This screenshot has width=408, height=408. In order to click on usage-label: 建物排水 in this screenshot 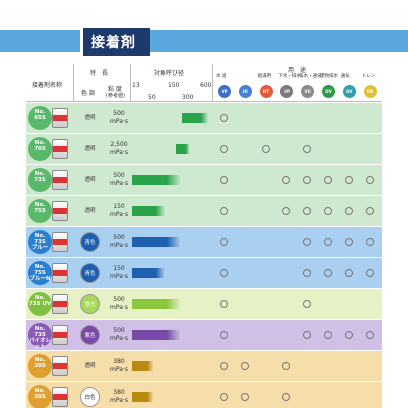, I will do `click(329, 76)`.